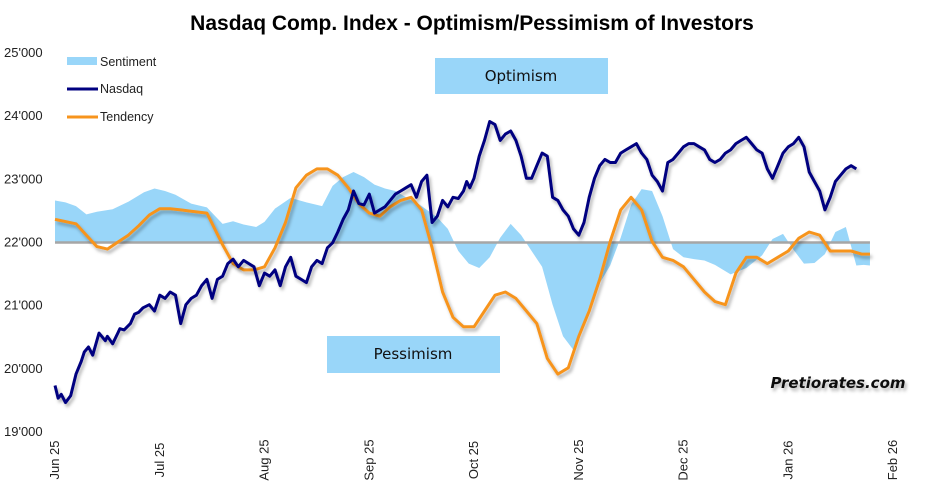 Image resolution: width=945 pixels, height=495 pixels. What do you see at coordinates (127, 117) in the screenshot?
I see `legend-label-tendency: Tendency` at bounding box center [127, 117].